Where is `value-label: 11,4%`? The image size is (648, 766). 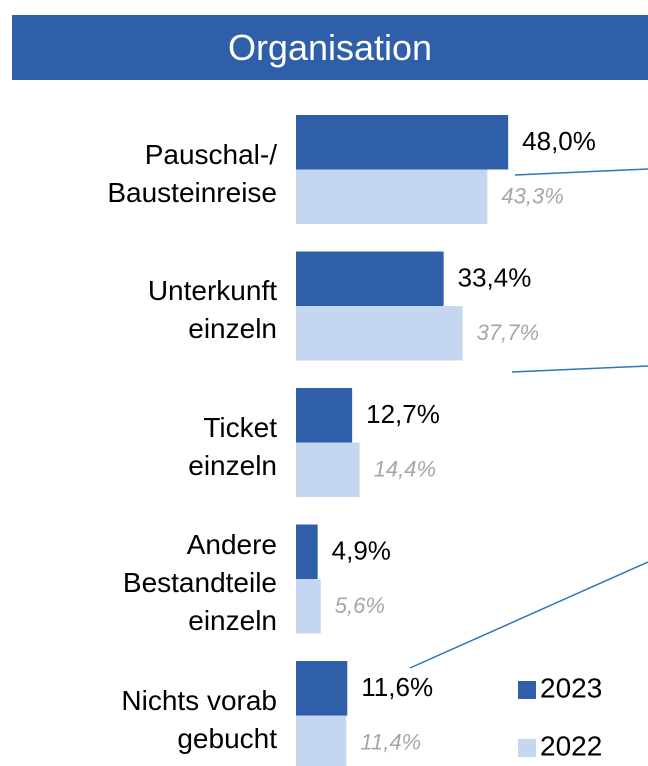 value-label: 11,4% is located at coordinates (390, 741).